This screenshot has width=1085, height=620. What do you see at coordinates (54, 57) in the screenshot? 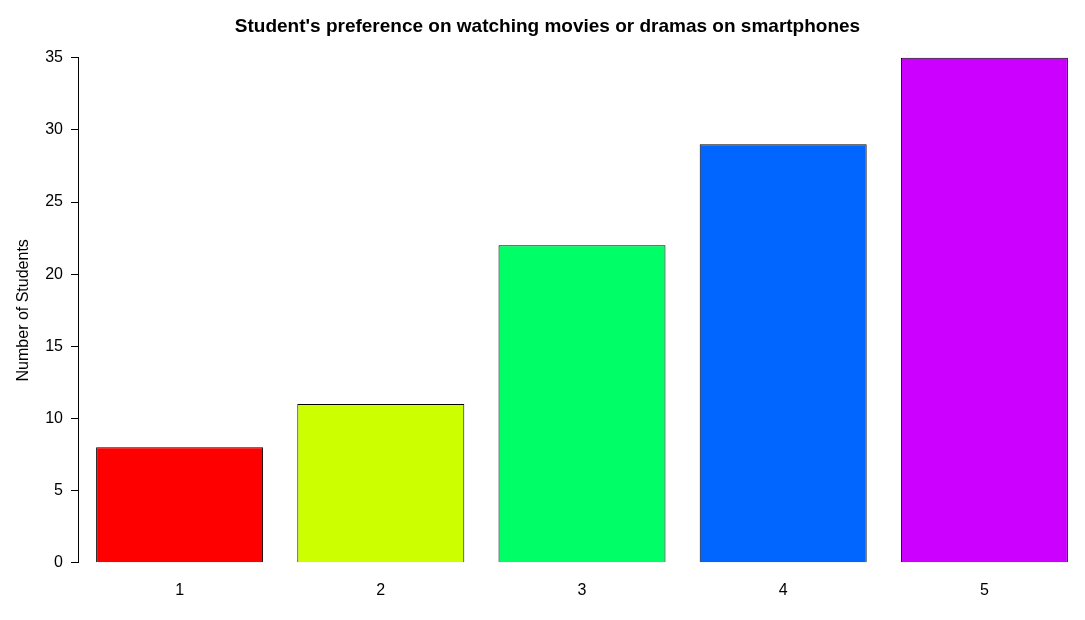
I see `y-tick-label: 35` at bounding box center [54, 57].